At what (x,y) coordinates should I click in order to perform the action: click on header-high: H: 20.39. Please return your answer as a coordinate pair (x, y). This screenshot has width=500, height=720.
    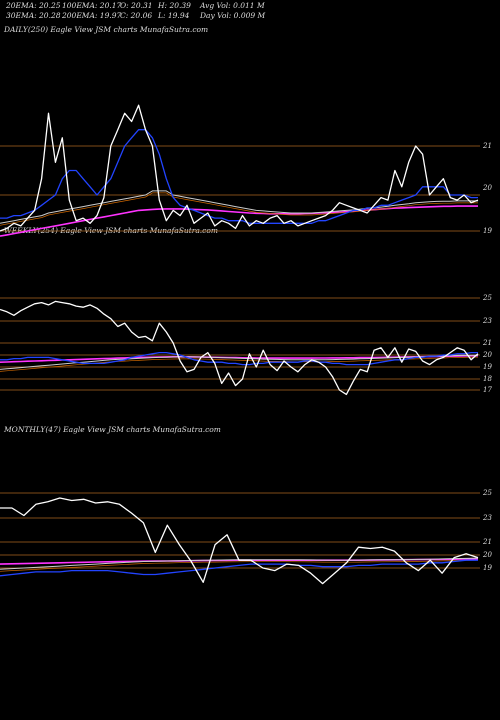
    Looking at the image, I should click on (174, 5).